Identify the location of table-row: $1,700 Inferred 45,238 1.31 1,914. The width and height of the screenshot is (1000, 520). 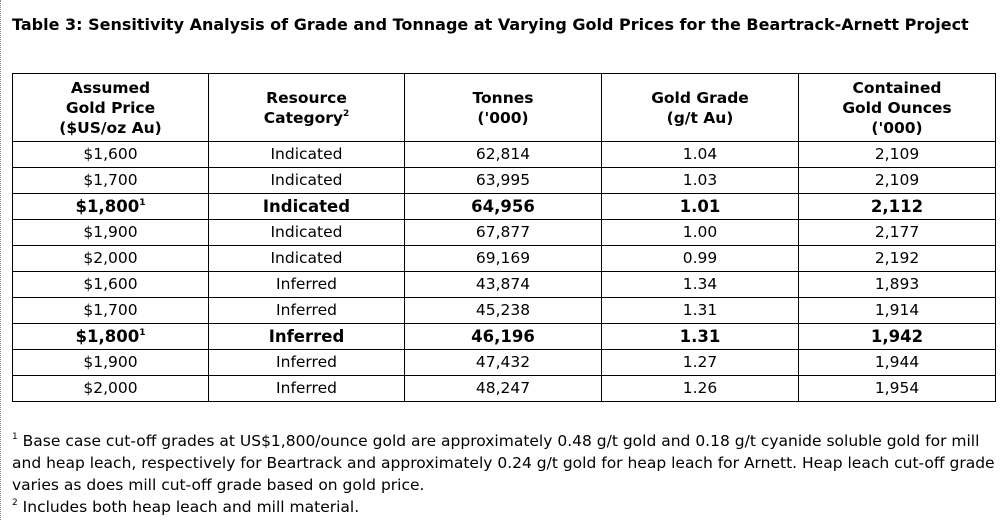
(504, 310).